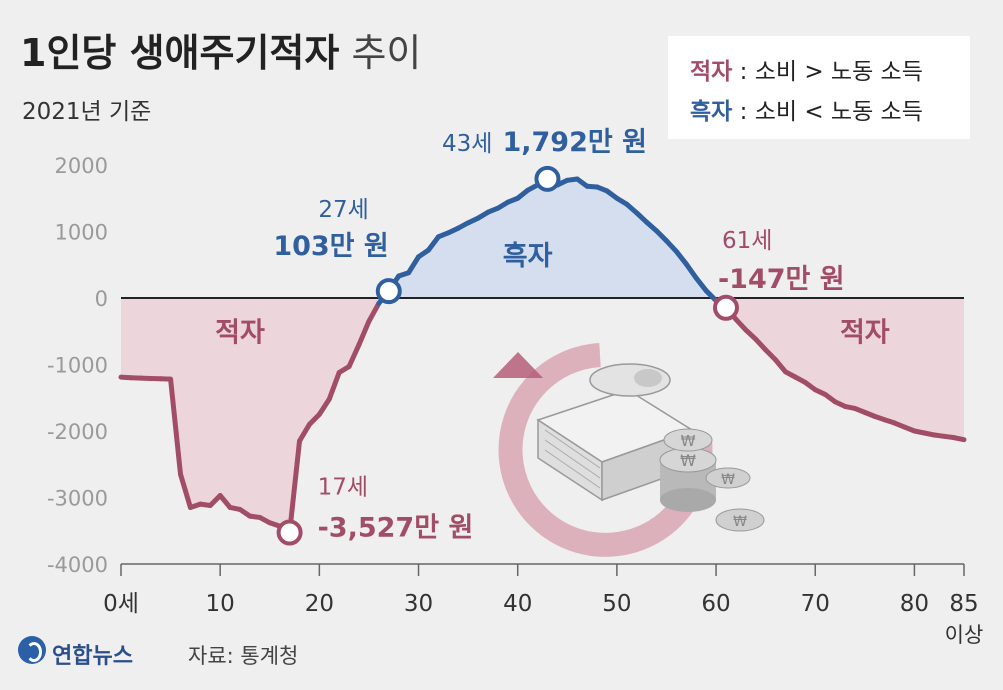 The height and width of the screenshot is (690, 1003). I want to click on legend-box: 적자 : 소비 > 노동 소득 흑자 : 소비 < 노동 소득, so click(819, 87).